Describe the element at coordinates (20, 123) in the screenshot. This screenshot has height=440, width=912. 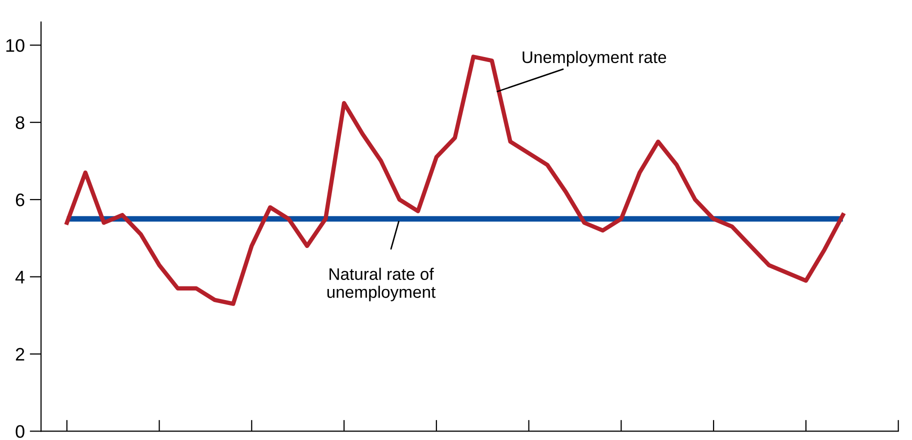
I see `y-tick-label: 8` at that location.